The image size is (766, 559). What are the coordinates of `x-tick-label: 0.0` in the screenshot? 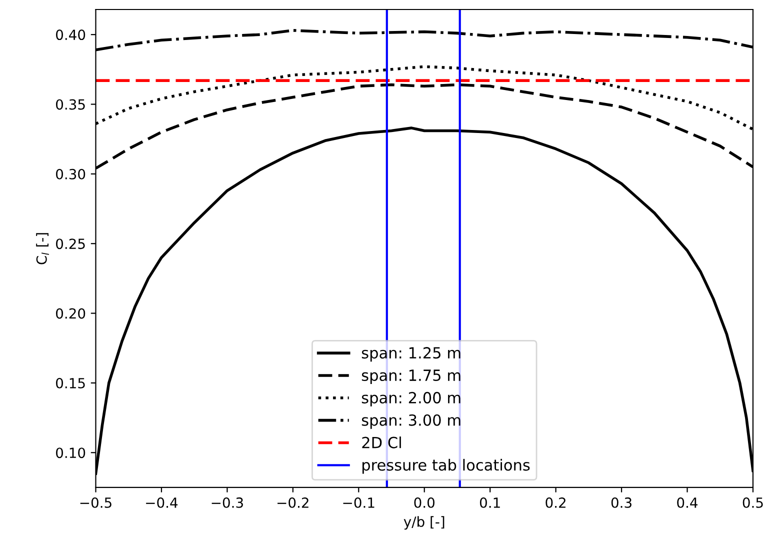 It's located at (424, 502).